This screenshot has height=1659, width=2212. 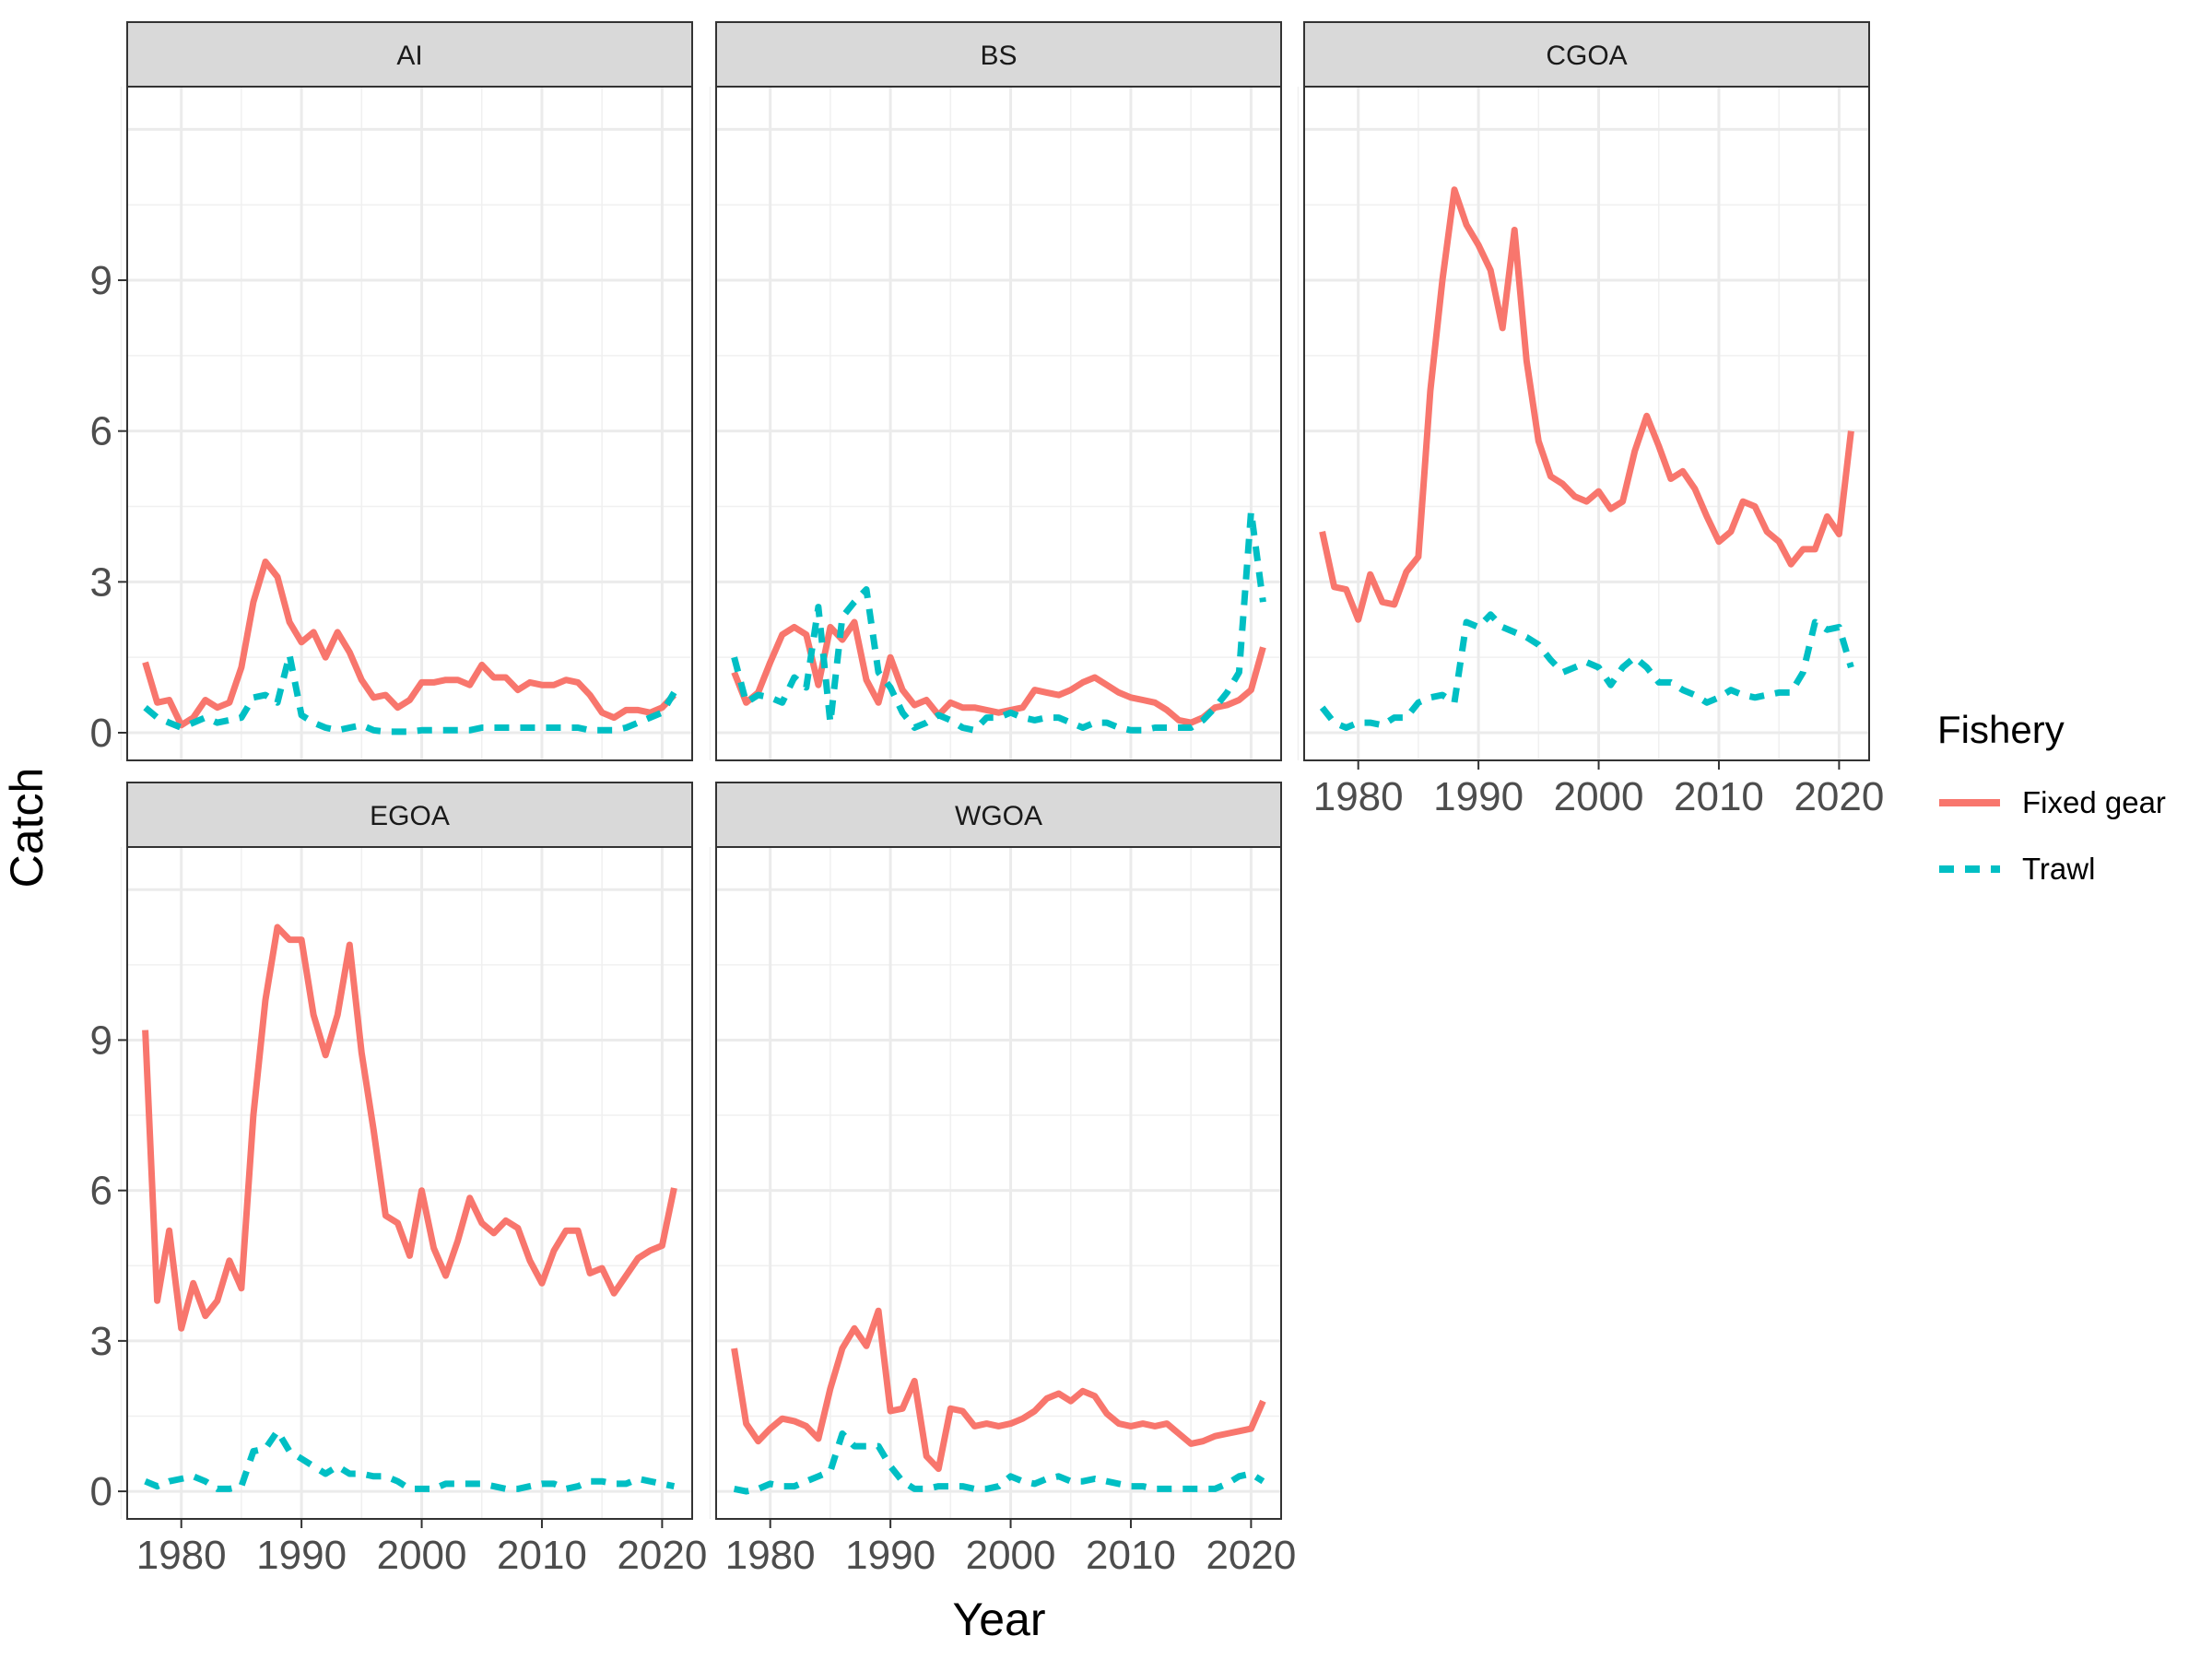 What do you see at coordinates (410, 693) in the screenshot?
I see `series-line-ai-trawl` at bounding box center [410, 693].